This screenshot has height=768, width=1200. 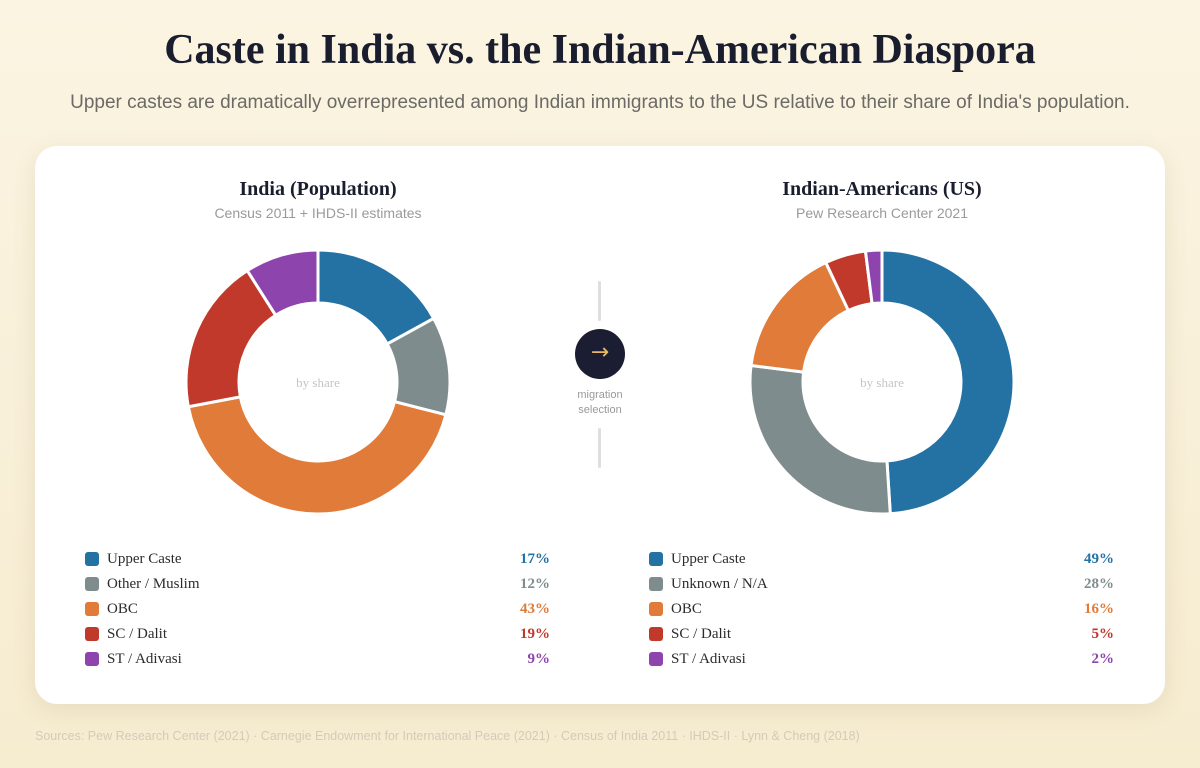 I want to click on india-chart-title: India (Population), so click(x=318, y=189).